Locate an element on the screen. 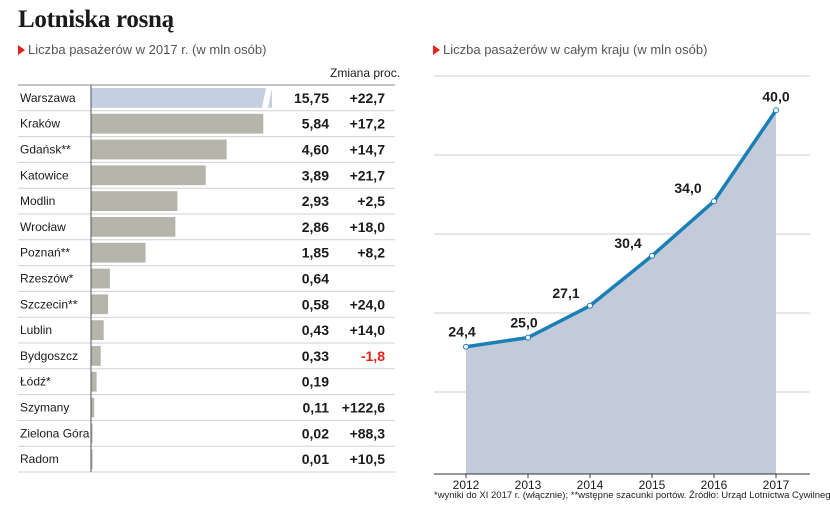 Image resolution: width=830 pixels, height=520 pixels. x-tick-label: 2012 is located at coordinates (466, 485).